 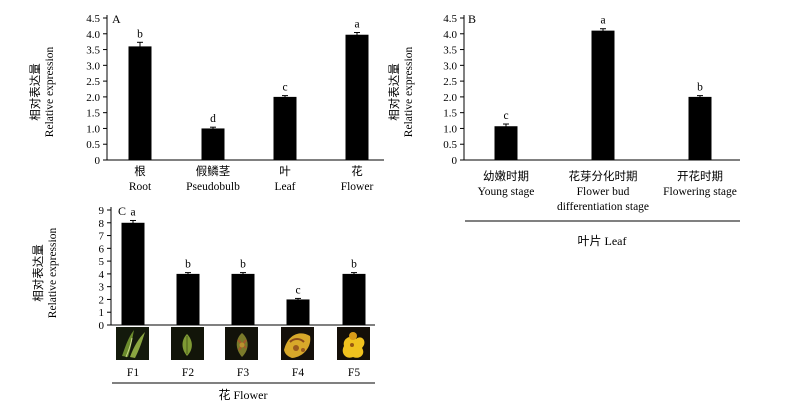 What do you see at coordinates (298, 373) in the screenshot?
I see `panel-c-cat-f4: F4` at bounding box center [298, 373].